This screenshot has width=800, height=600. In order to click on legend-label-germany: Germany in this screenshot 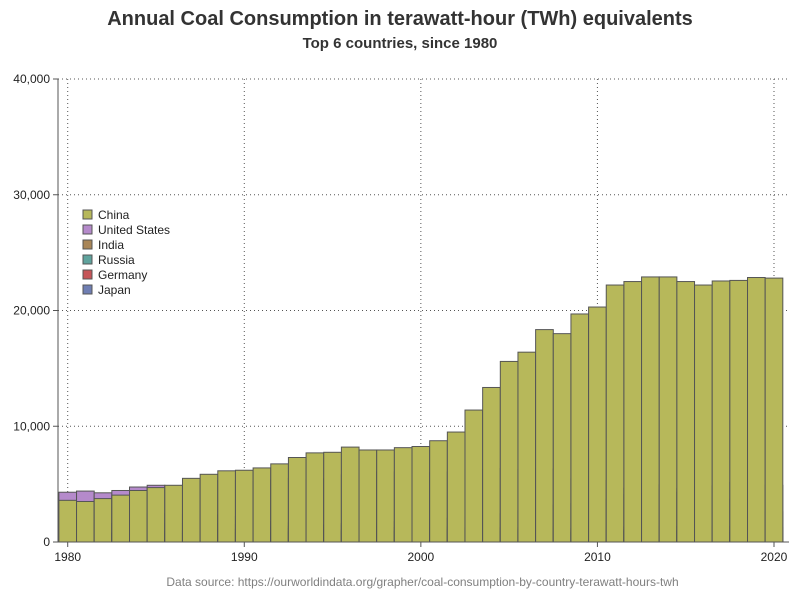, I will do `click(122, 275)`.